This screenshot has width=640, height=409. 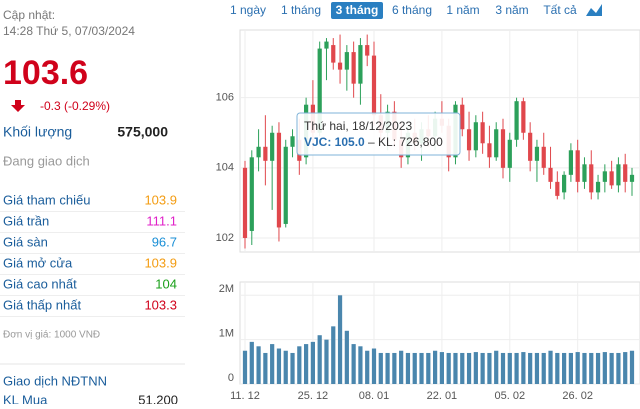 I want to click on y-tick-label: 104, so click(x=225, y=168).